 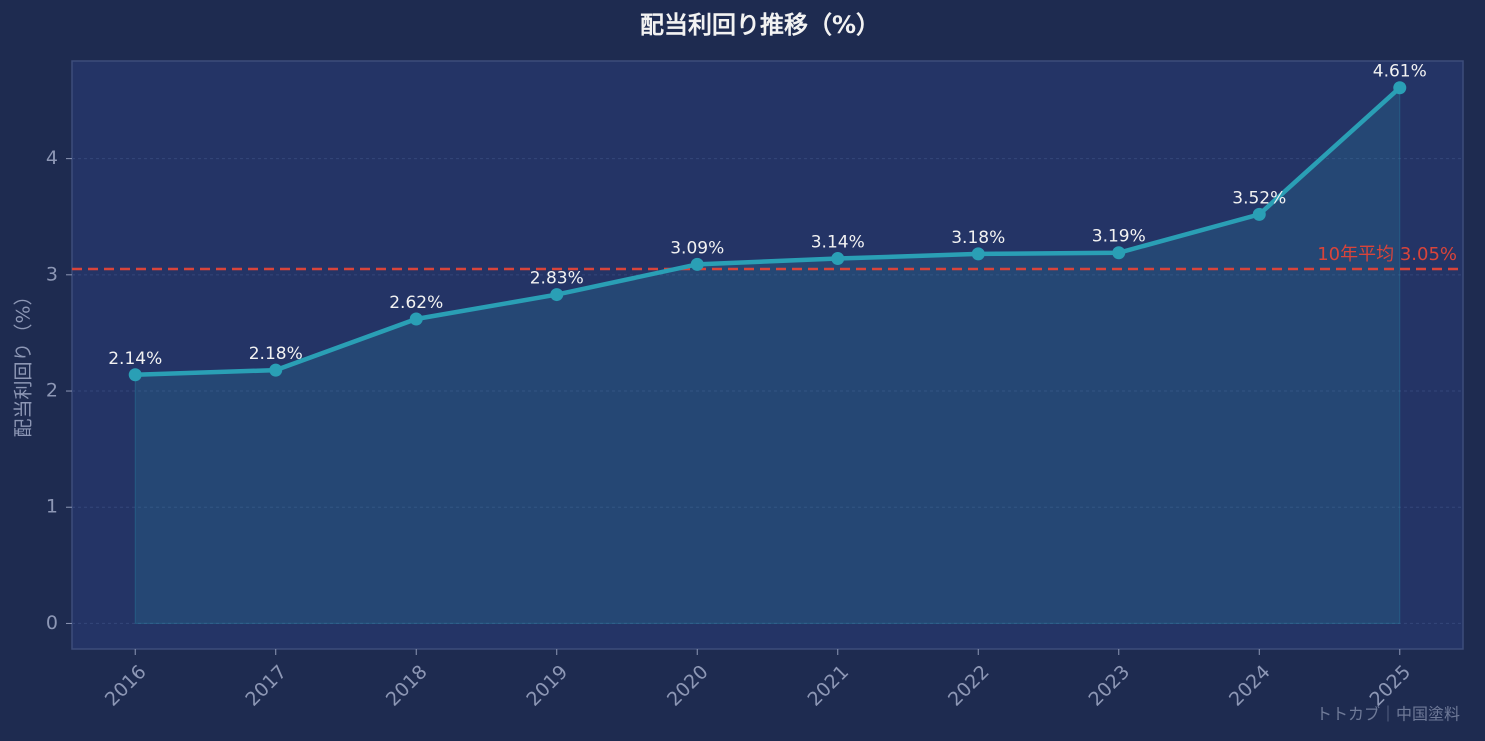 I want to click on value-label: 3.14%, so click(x=838, y=243).